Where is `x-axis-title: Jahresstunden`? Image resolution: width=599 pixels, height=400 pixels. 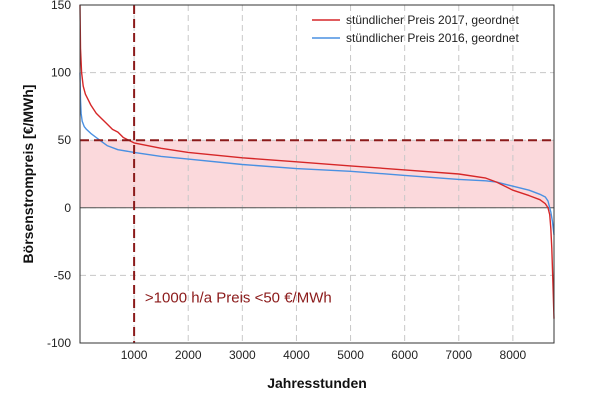
x-axis-title: Jahresstunden is located at coordinates (317, 383).